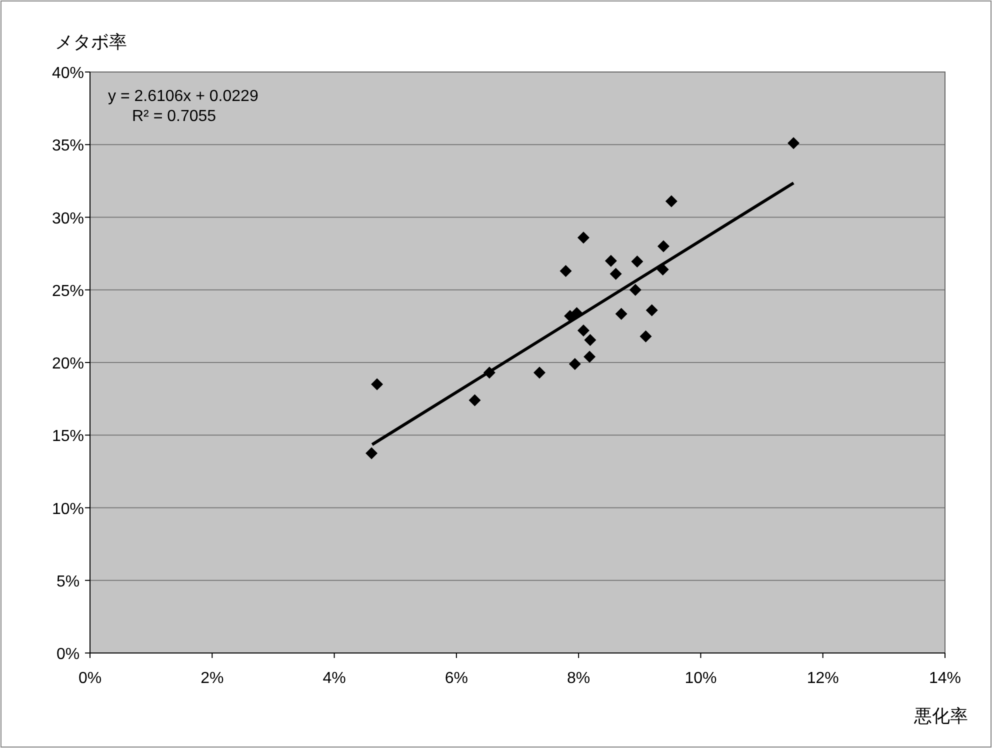  I want to click on x-axis-title: 悪化率, so click(940, 716).